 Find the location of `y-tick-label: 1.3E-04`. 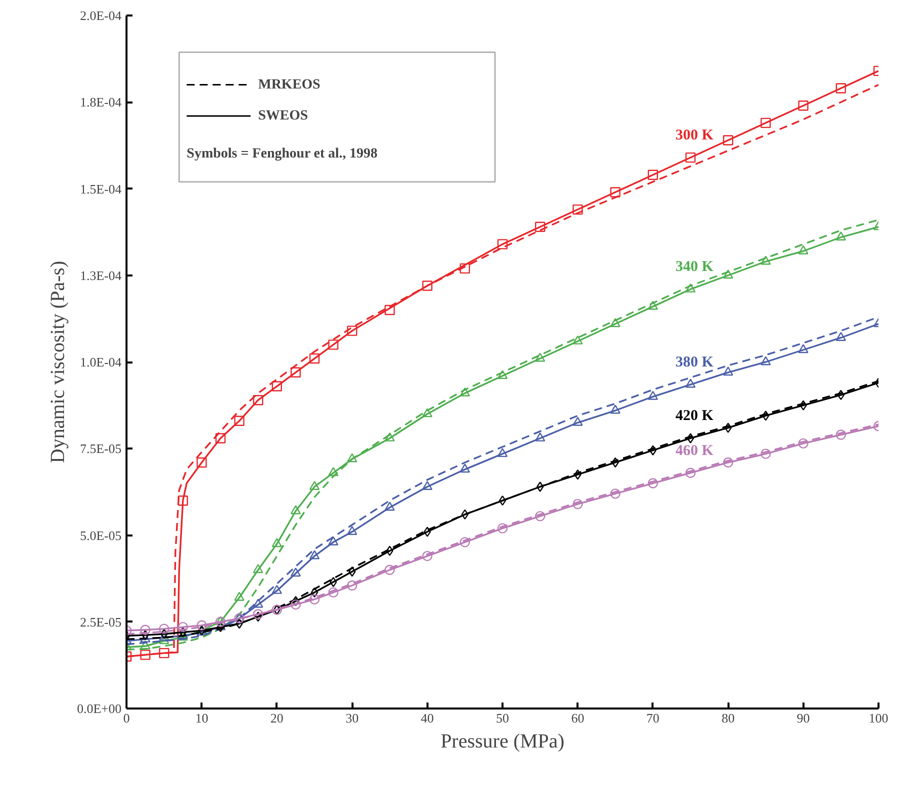

y-tick-label: 1.3E-04 is located at coordinates (101, 275).